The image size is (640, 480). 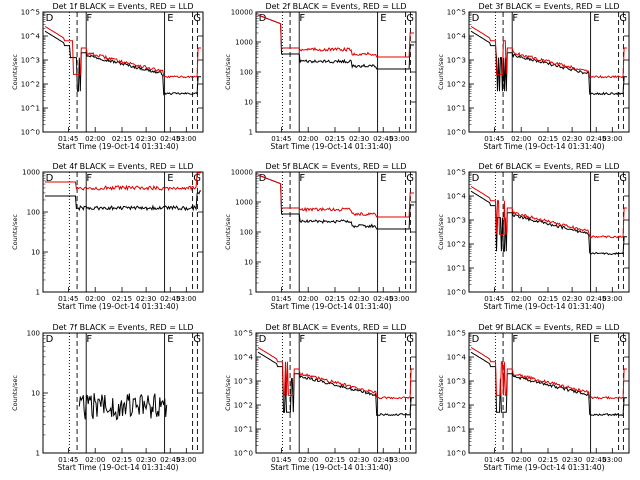 I want to click on chart-title: Det 5f BLACK = Events, RED = LLD, so click(x=335, y=166).